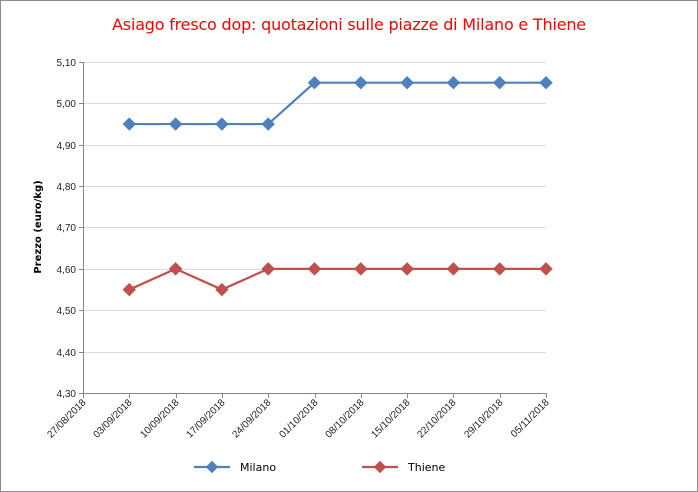 Image resolution: width=698 pixels, height=492 pixels. Describe the element at coordinates (344, 418) in the screenshot. I see `x-tick-label: 08/10/2018` at that location.